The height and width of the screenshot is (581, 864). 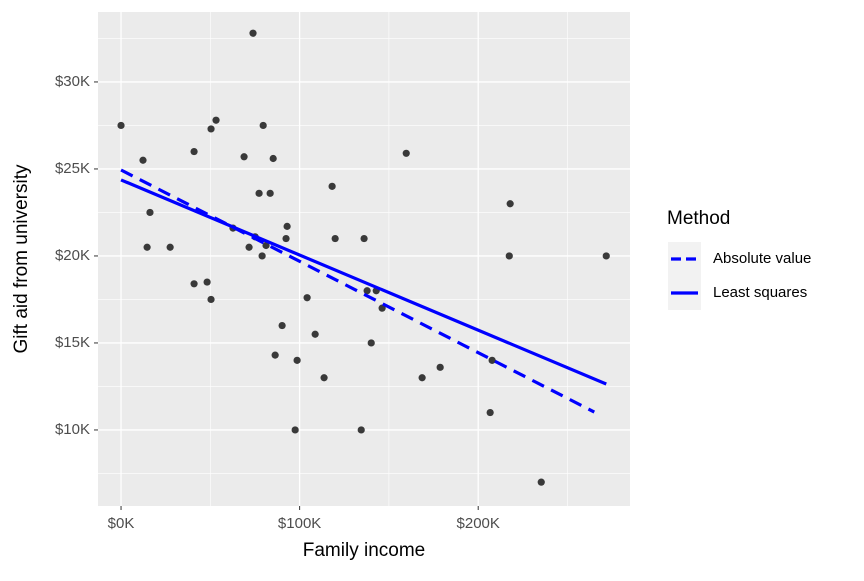 What do you see at coordinates (72, 81) in the screenshot?
I see `y-tick-label: $30K` at bounding box center [72, 81].